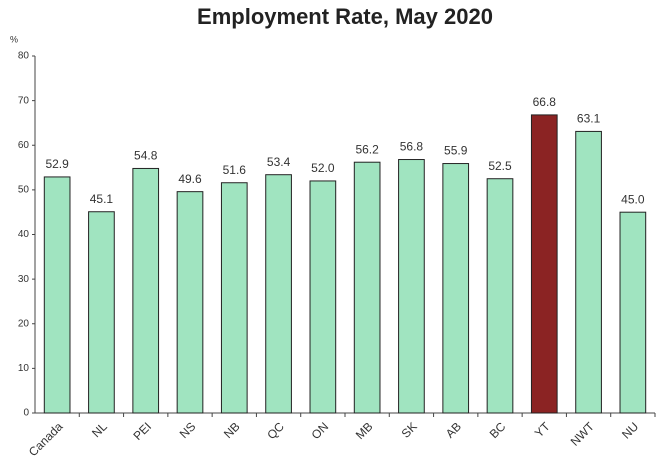 The width and height of the screenshot is (661, 465). I want to click on x-tick-label: BC, so click(498, 430).